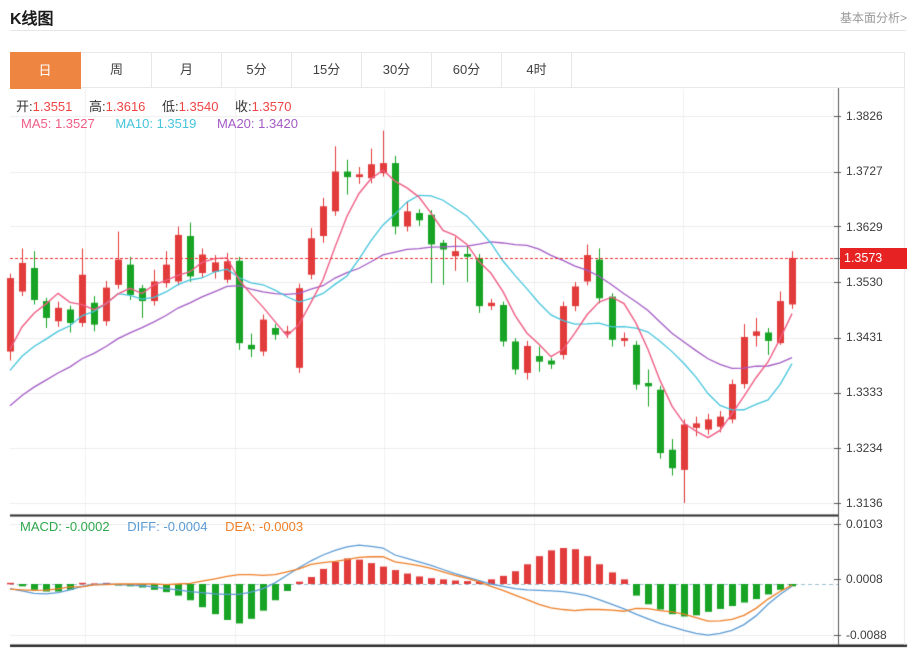 This screenshot has height=648, width=916. What do you see at coordinates (117, 70) in the screenshot?
I see `tab-week: 周` at bounding box center [117, 70].